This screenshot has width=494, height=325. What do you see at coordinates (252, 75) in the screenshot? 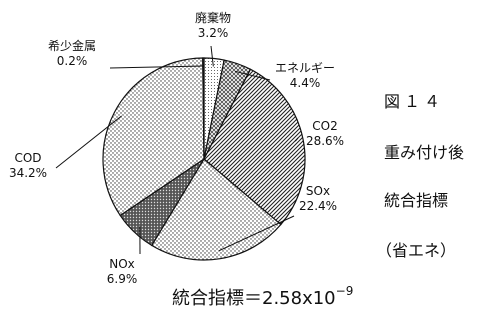
I see `leader-energy` at bounding box center [252, 75].